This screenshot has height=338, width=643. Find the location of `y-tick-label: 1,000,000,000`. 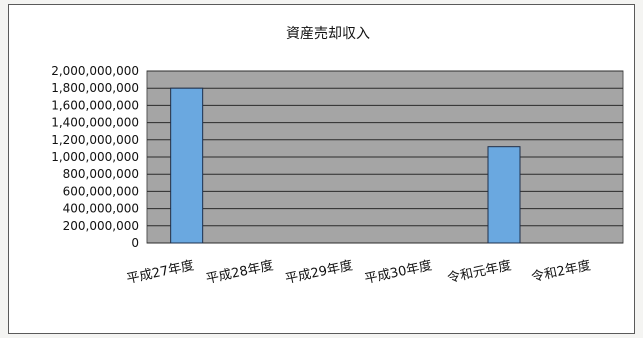

y-tick-label: 1,000,000,000 is located at coordinates (95, 157).